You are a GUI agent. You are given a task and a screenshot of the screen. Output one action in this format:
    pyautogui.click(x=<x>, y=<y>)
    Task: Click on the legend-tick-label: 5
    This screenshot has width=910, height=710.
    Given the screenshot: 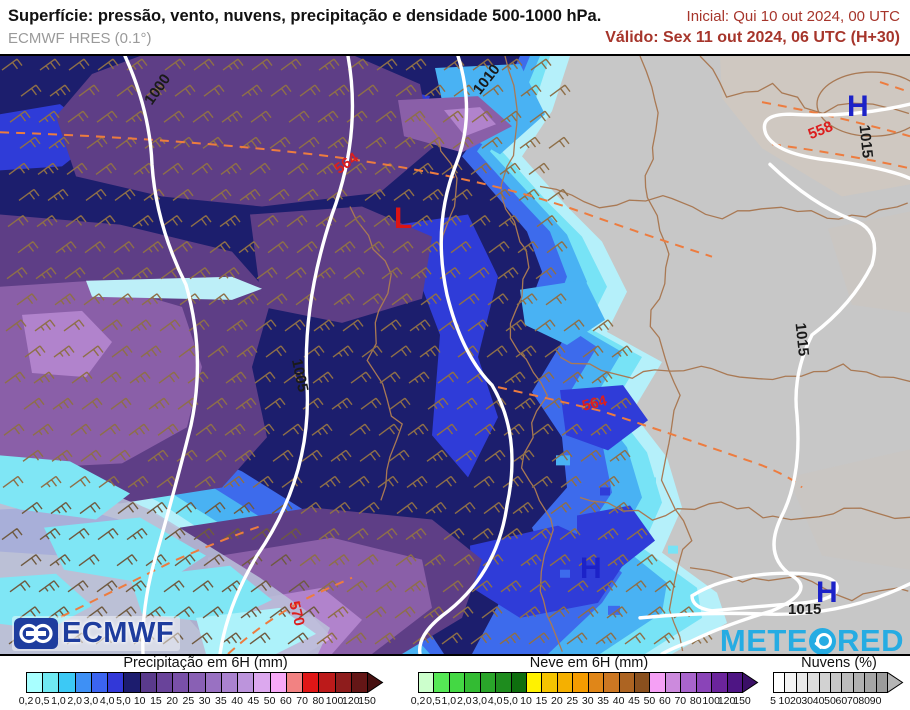 What is the action you would take?
    pyautogui.click(x=773, y=701)
    